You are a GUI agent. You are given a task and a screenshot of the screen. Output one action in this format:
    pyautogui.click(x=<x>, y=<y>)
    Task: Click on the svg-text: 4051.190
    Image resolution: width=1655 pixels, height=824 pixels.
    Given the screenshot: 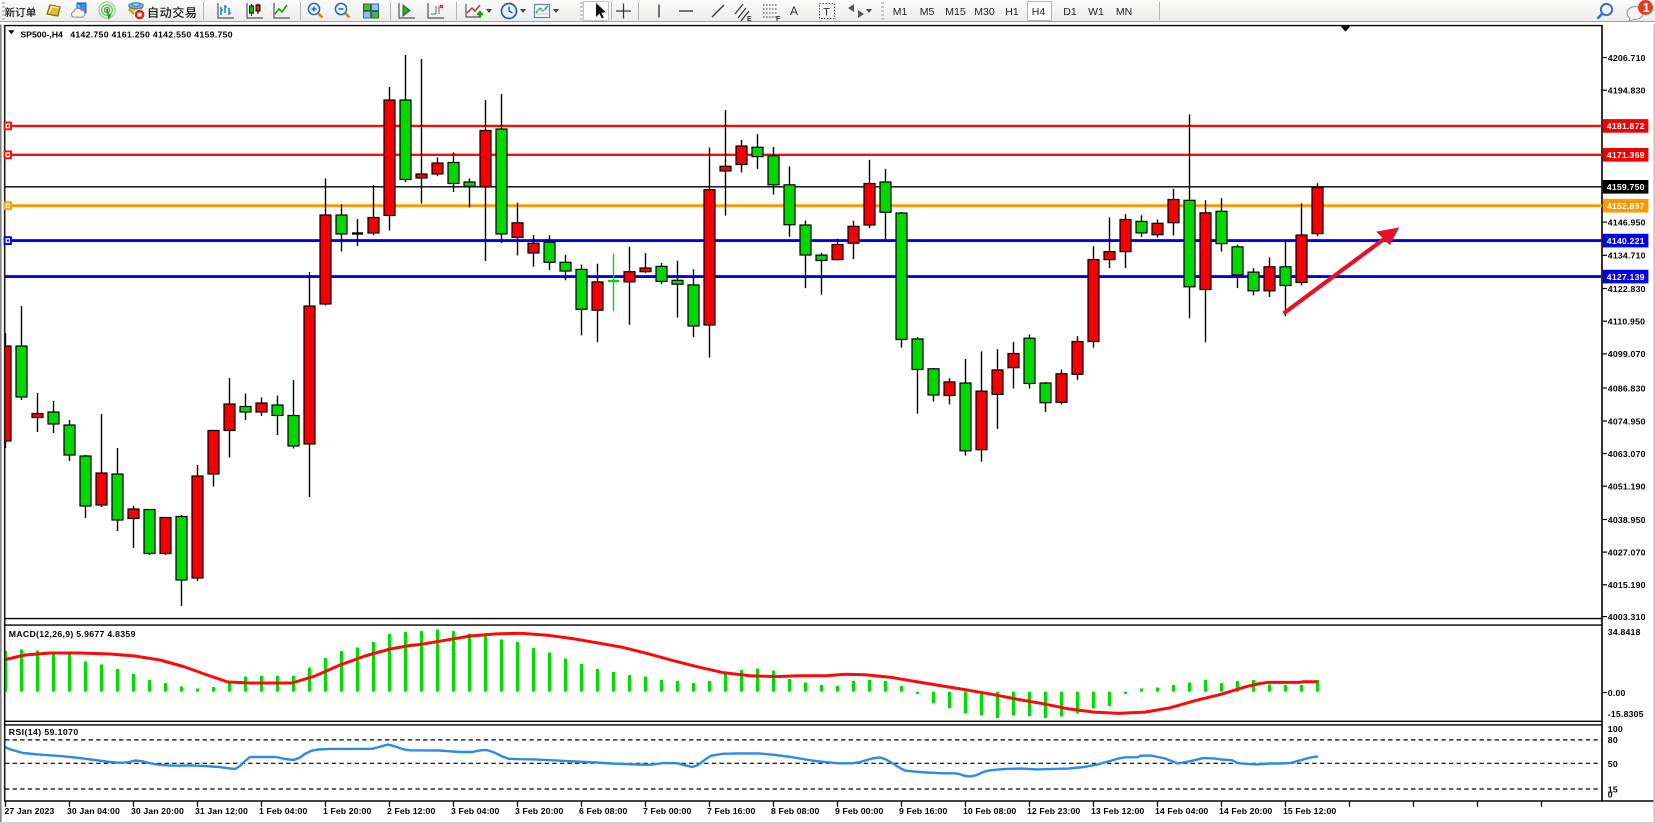 What is the action you would take?
    pyautogui.click(x=1627, y=487)
    